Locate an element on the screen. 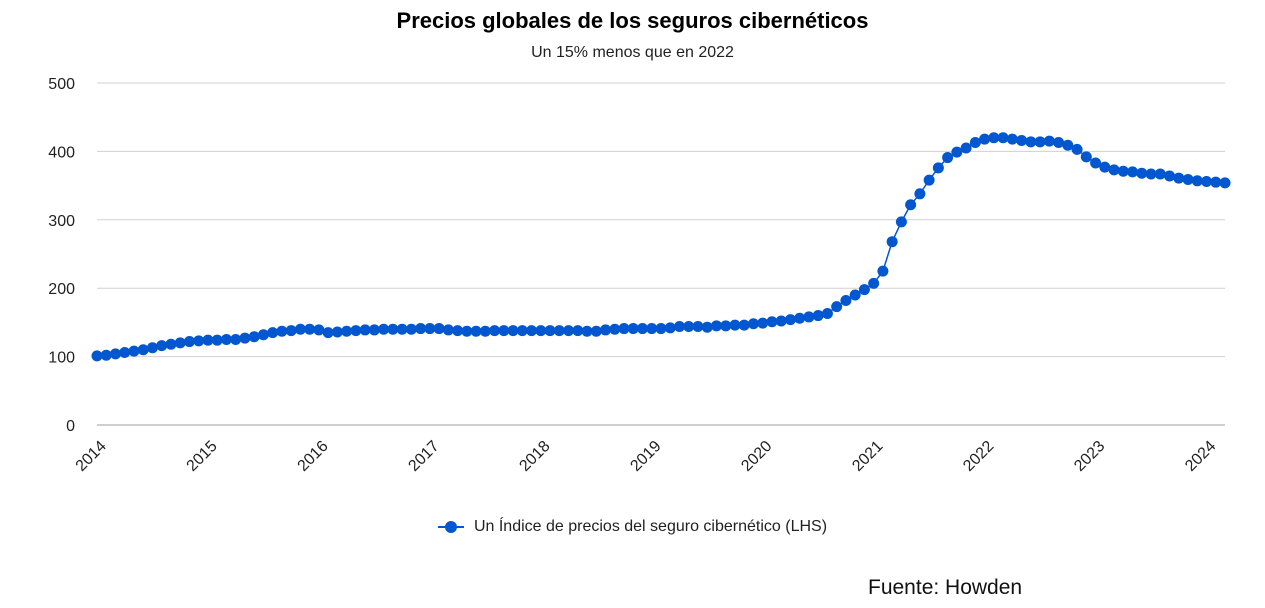 Image resolution: width=1265 pixels, height=608 pixels. y-tick-label: 400 is located at coordinates (61, 152).